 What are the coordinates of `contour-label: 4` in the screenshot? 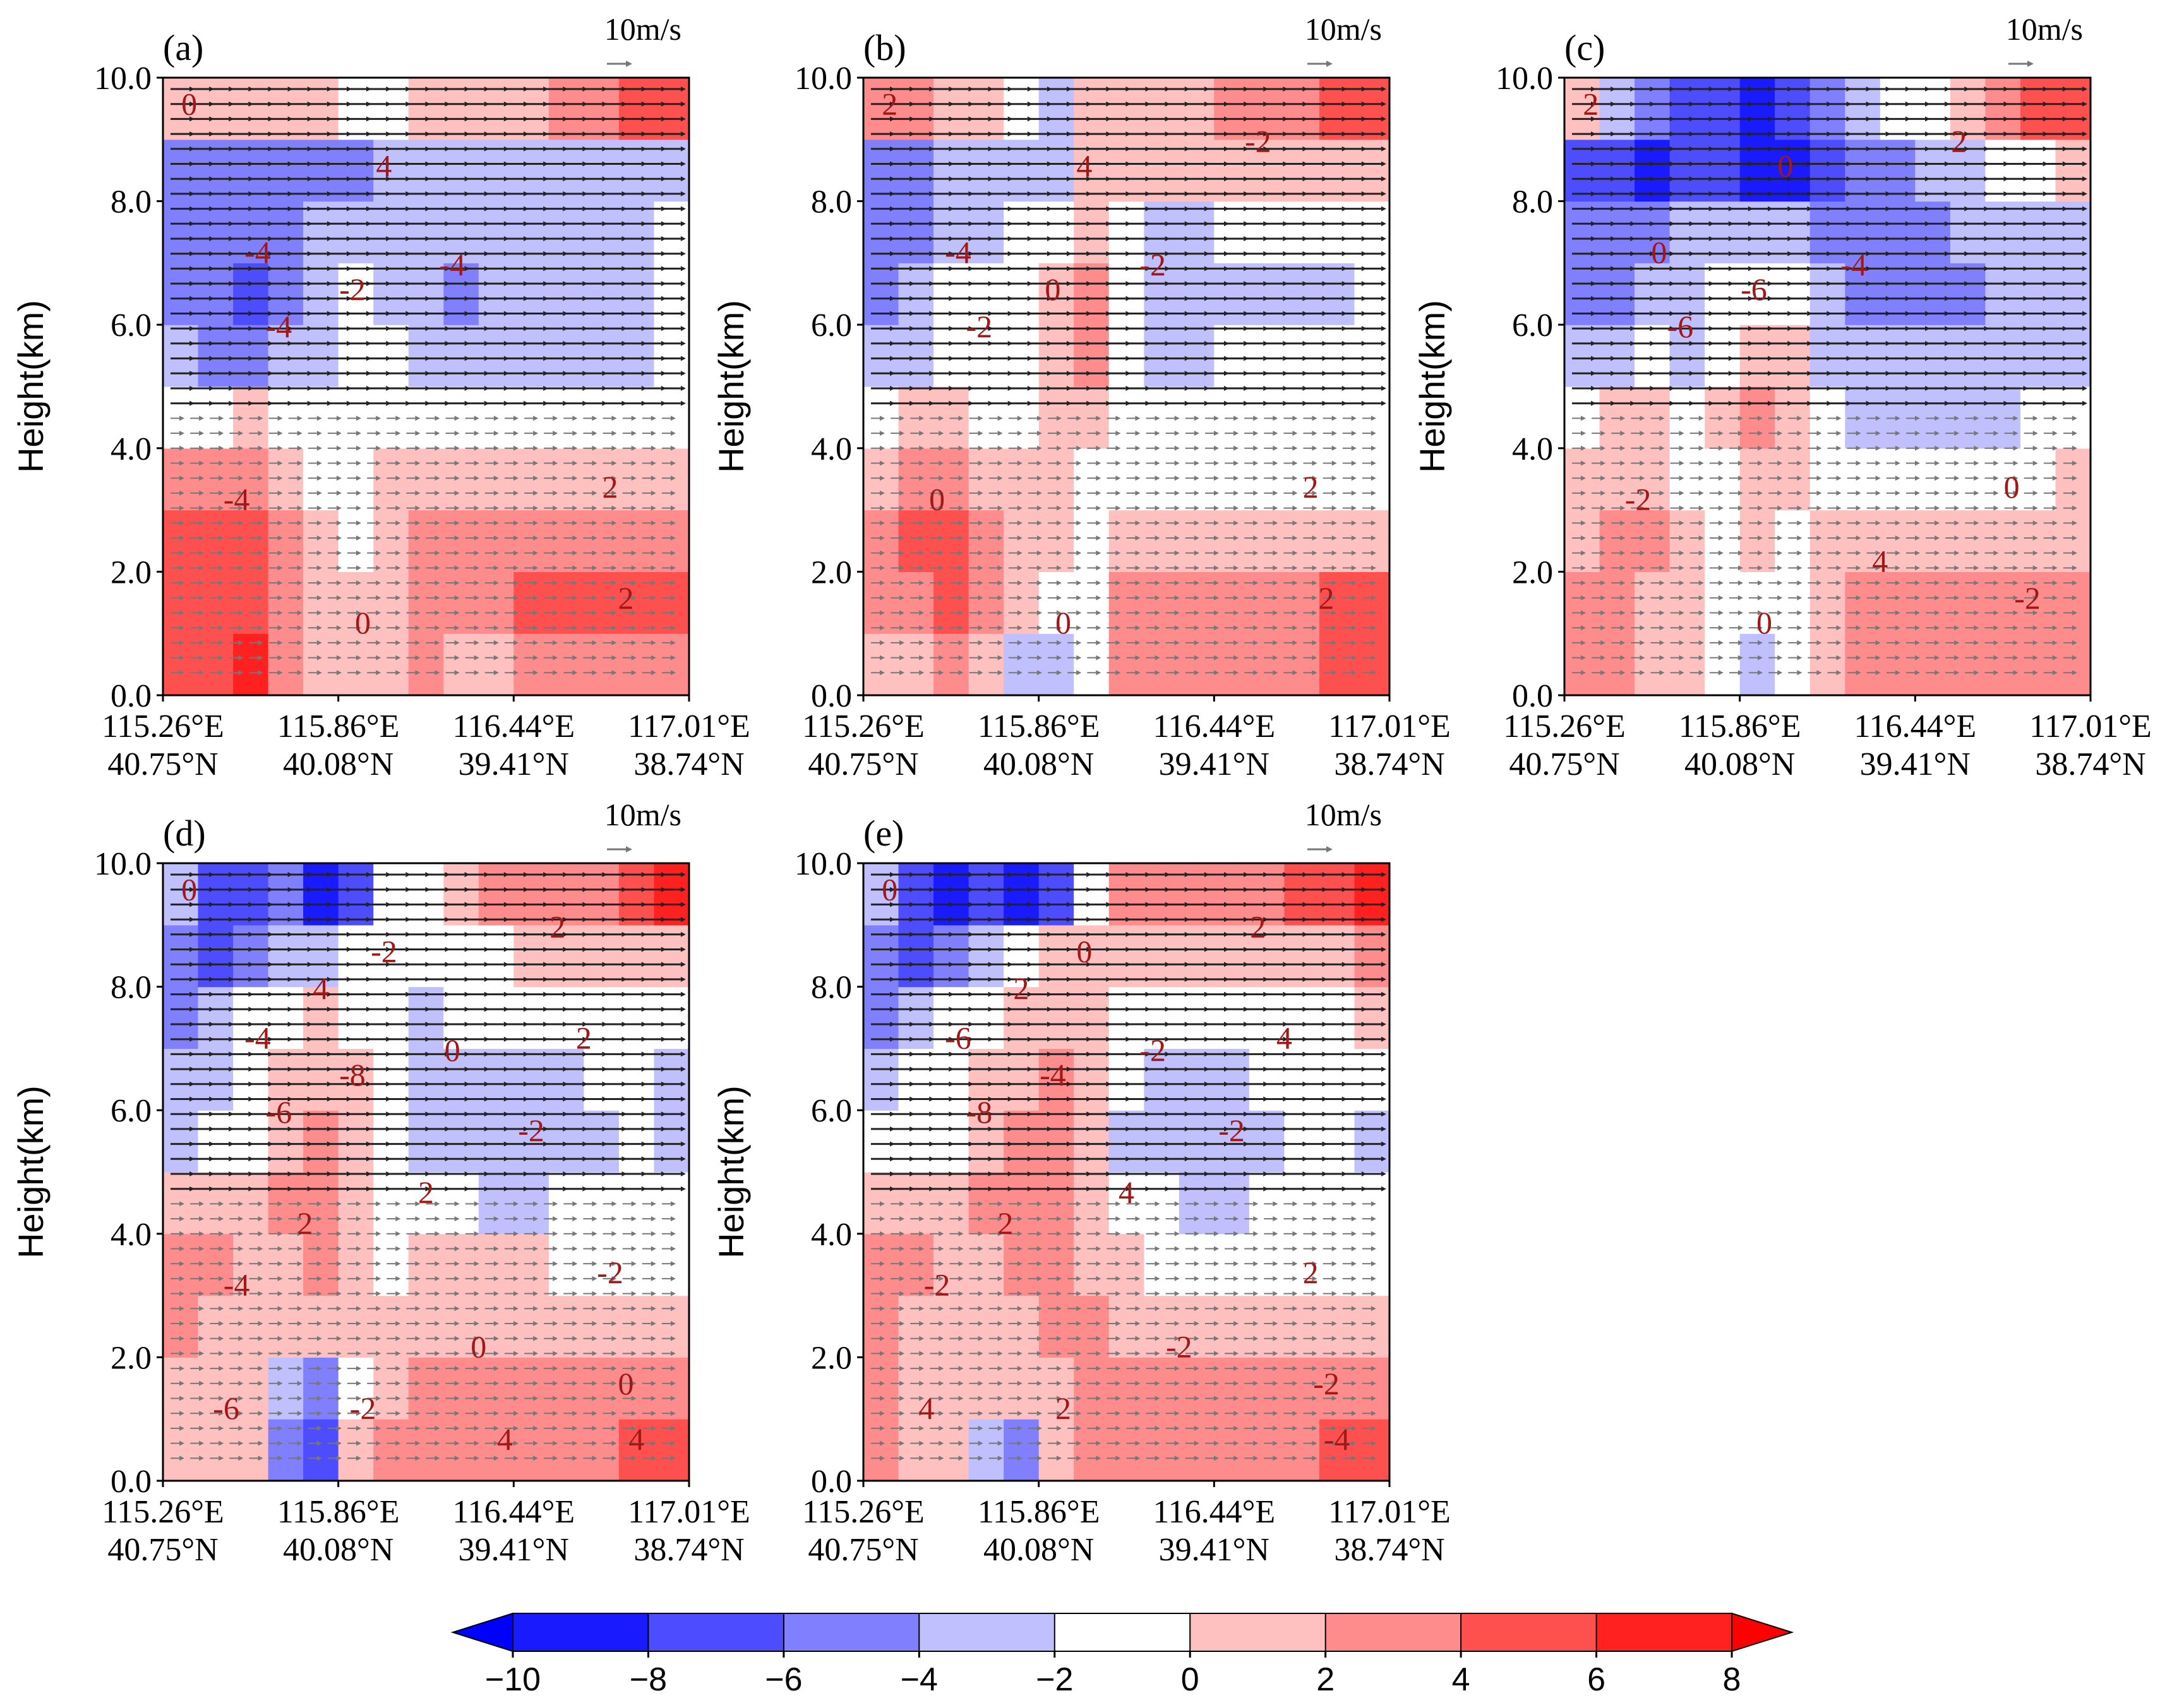 It's located at (384, 166).